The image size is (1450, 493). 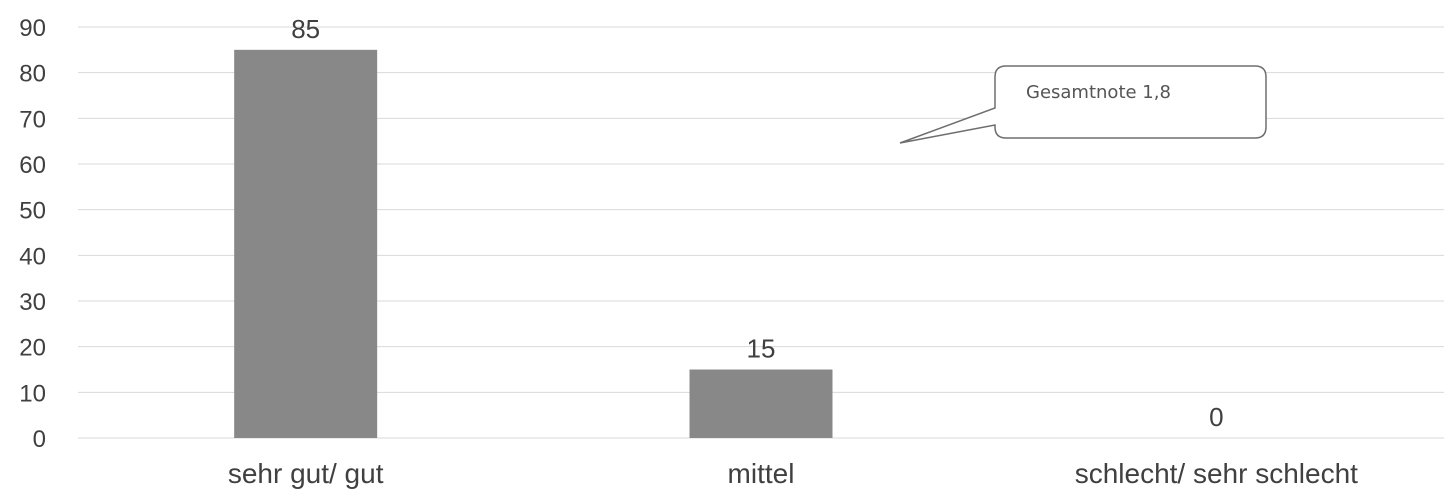 I want to click on data-label: 15, so click(x=761, y=349).